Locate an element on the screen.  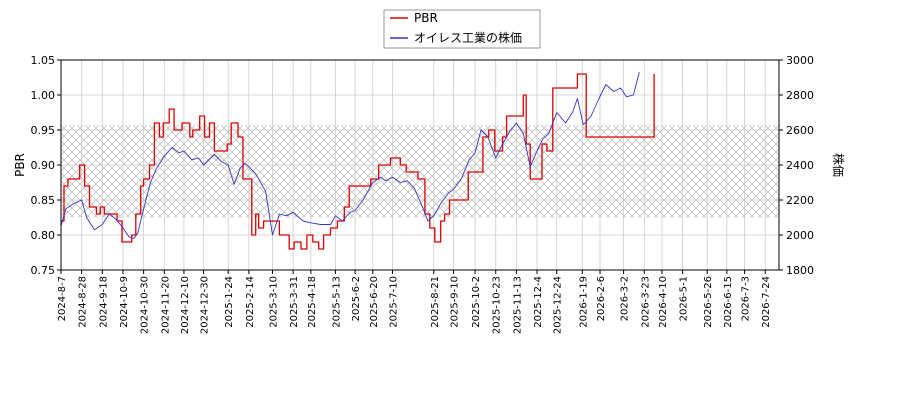
legend-pbr-label: PBR is located at coordinates (426, 18).